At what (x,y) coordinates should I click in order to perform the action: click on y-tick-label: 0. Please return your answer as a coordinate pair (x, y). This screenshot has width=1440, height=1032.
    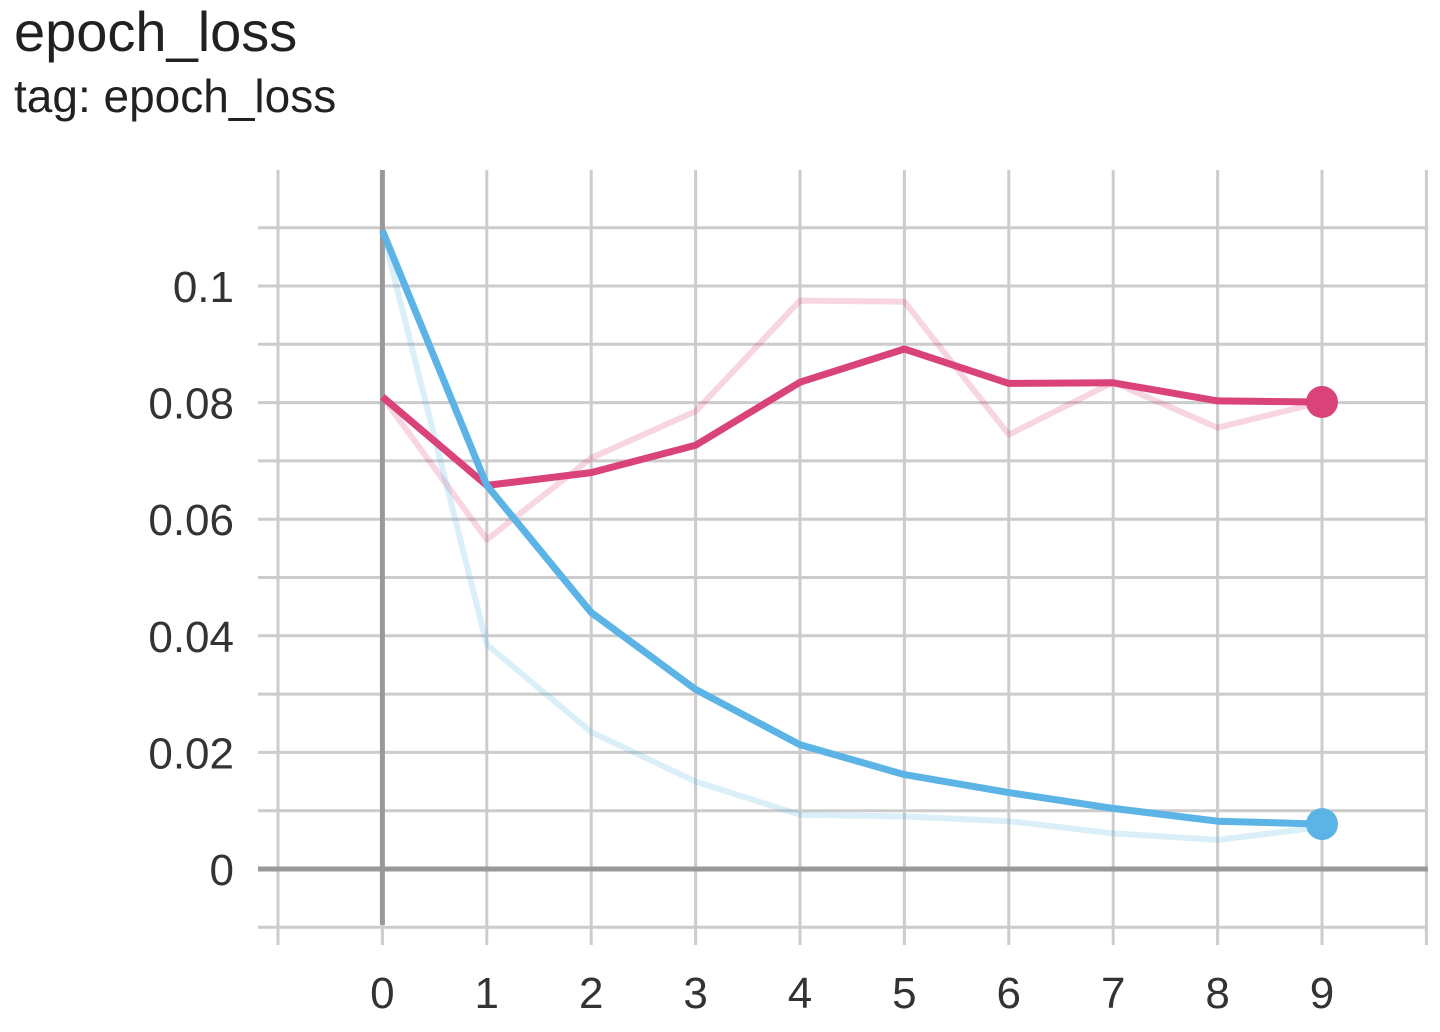
    Looking at the image, I should click on (222, 870).